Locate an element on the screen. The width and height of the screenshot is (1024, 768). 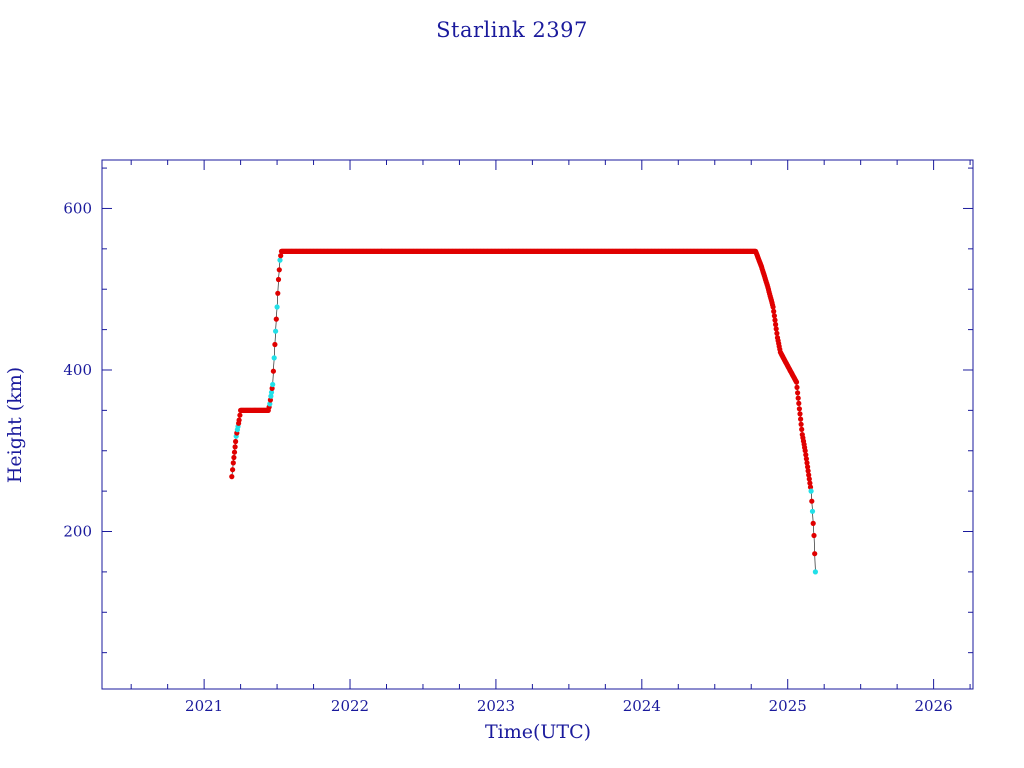
y-tick-labels: 200 400 600 is located at coordinates (77, 369).